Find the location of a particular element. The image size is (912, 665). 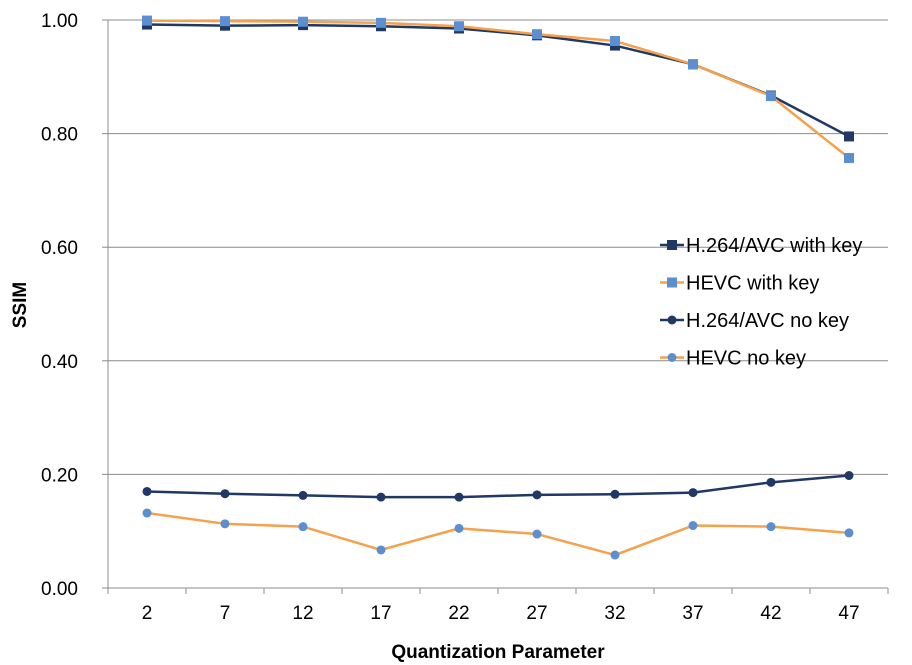

legend-entry-0: H.264/AVC with key is located at coordinates (761, 246).